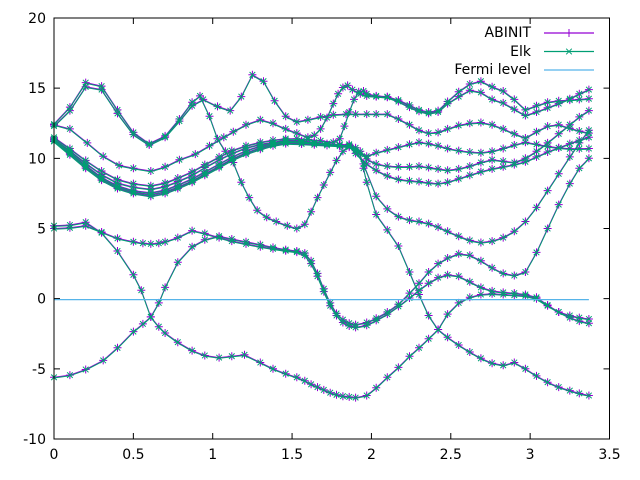 The image size is (640, 480). I want to click on x-tick-label: 2.5, so click(451, 455).